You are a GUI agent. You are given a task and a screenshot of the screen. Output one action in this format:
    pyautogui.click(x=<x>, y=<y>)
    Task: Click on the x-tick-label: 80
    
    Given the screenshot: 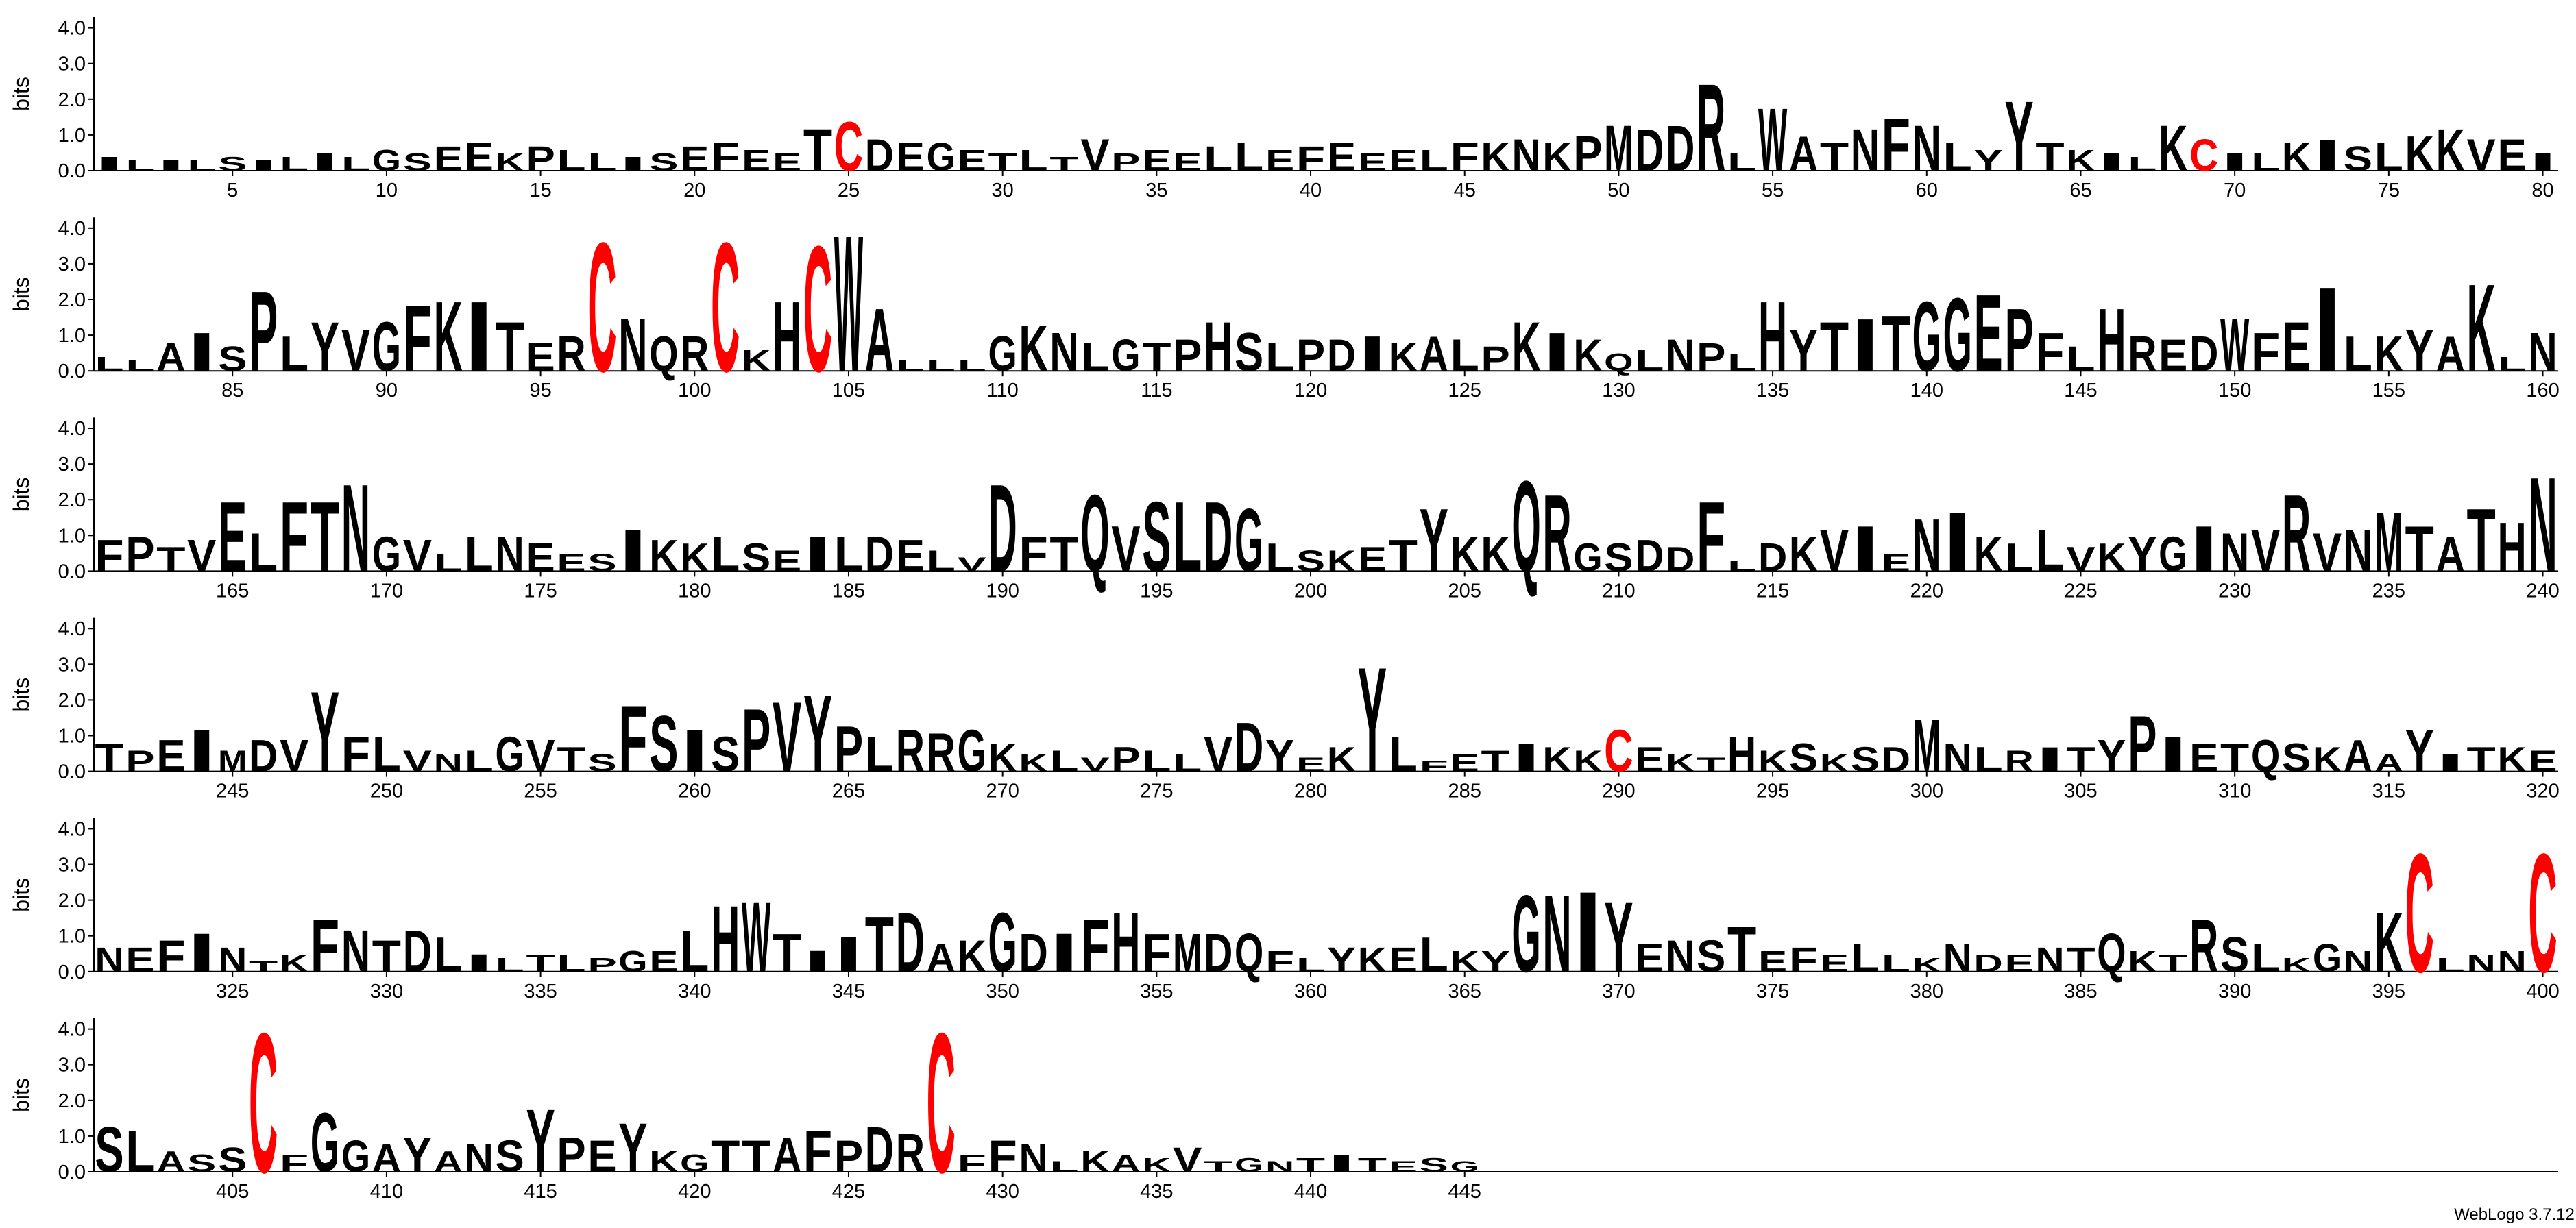 What is the action you would take?
    pyautogui.click(x=2542, y=190)
    